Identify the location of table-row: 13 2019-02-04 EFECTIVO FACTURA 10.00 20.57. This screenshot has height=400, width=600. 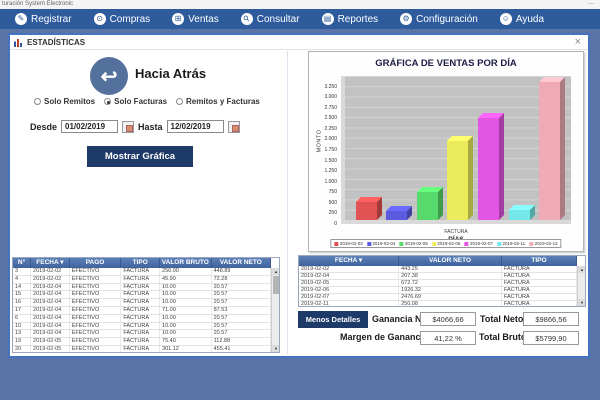
(142, 334).